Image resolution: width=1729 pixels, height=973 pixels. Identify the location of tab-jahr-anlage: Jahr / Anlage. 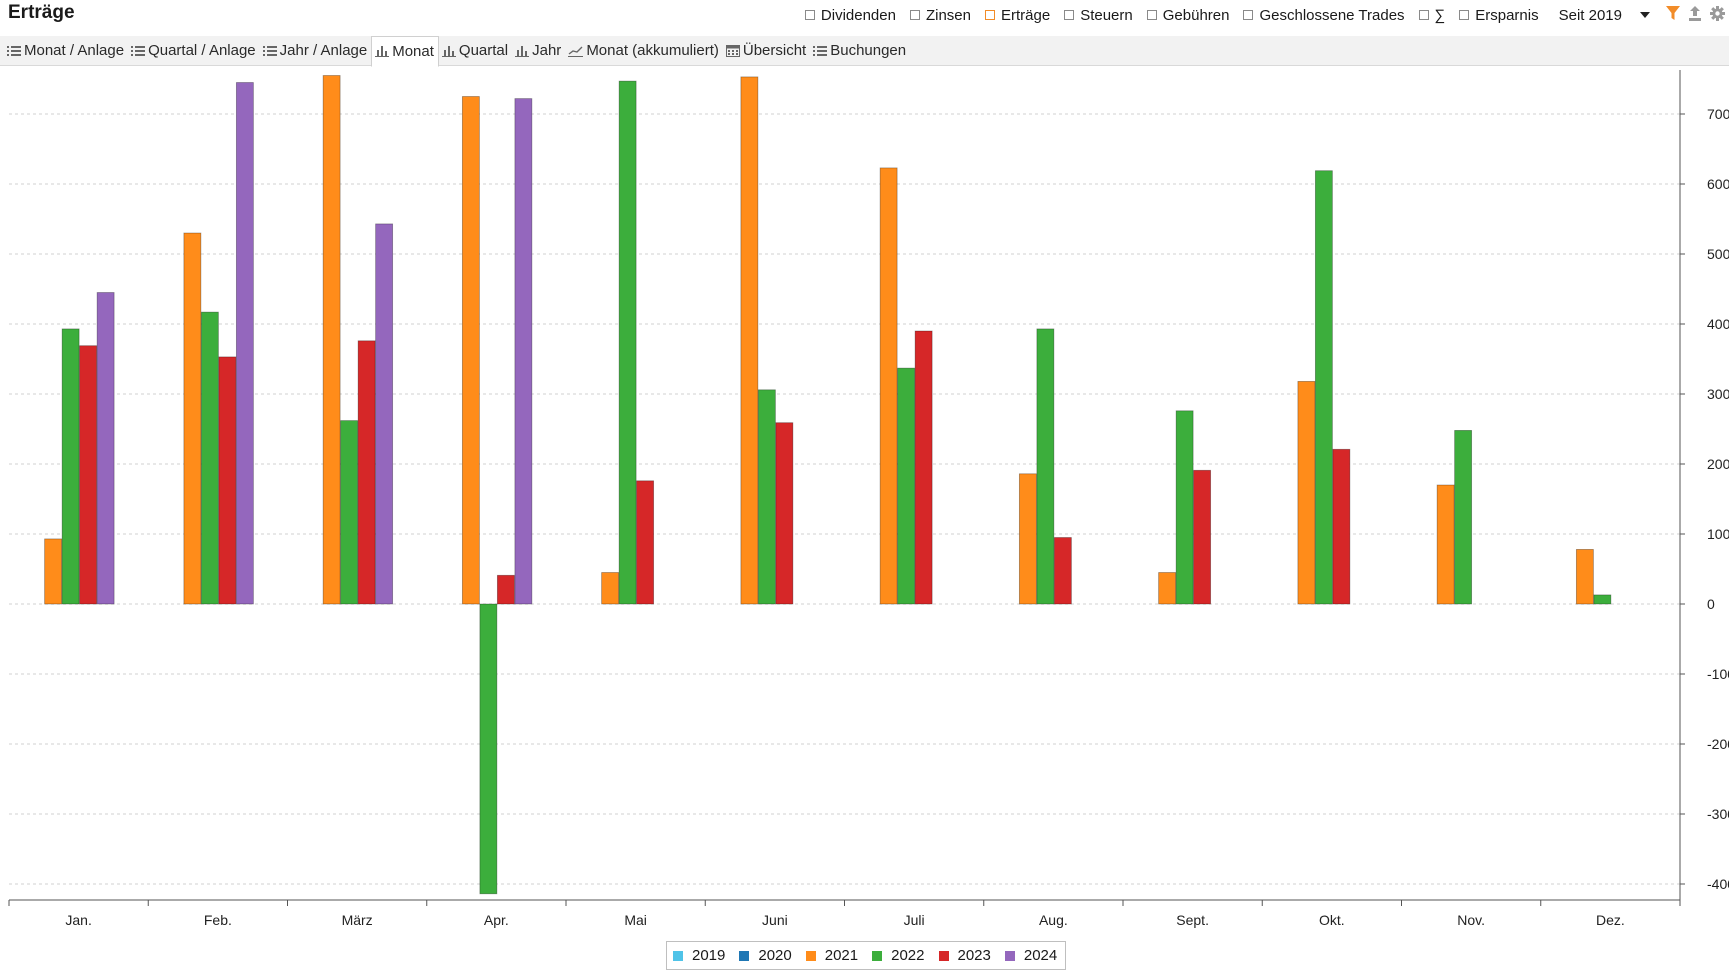
(316, 51).